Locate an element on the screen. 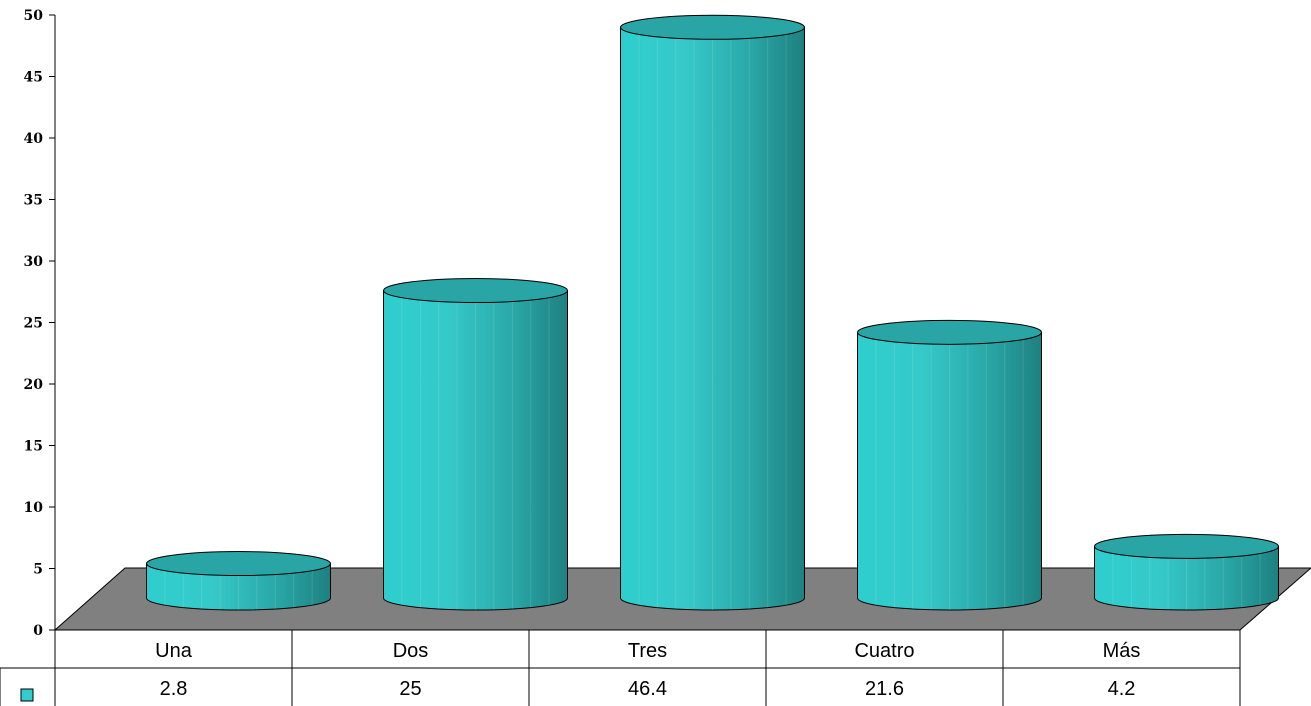  y-tick-label: 10 is located at coordinates (34, 508).